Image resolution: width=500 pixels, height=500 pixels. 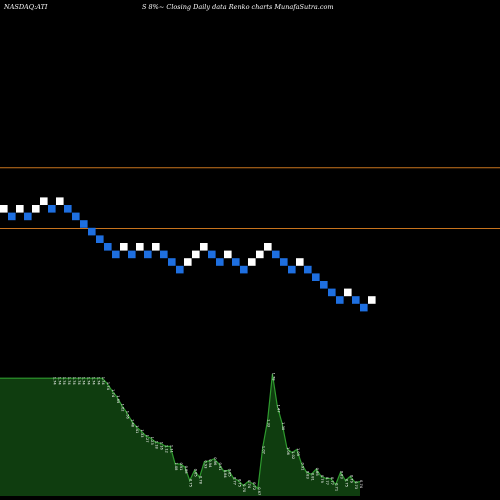 I want to click on volume-label: 1.69, so click(x=118, y=399).